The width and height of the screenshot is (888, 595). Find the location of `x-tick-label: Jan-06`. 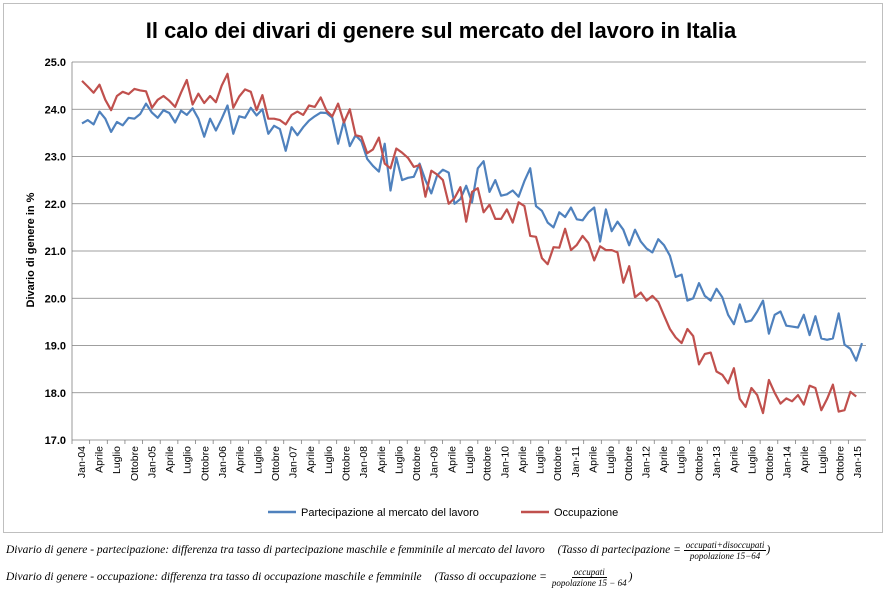

x-tick-label: Jan-06 is located at coordinates (223, 462).